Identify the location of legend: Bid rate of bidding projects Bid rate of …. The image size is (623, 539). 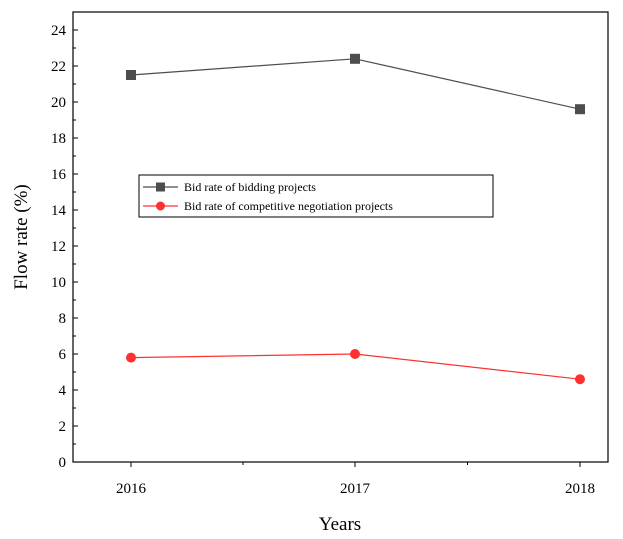
(316, 196).